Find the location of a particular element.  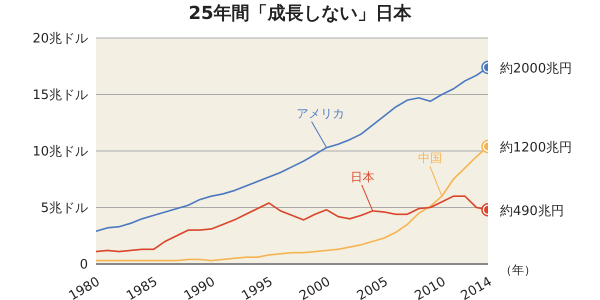

data-label: 約490兆円 is located at coordinates (532, 211).